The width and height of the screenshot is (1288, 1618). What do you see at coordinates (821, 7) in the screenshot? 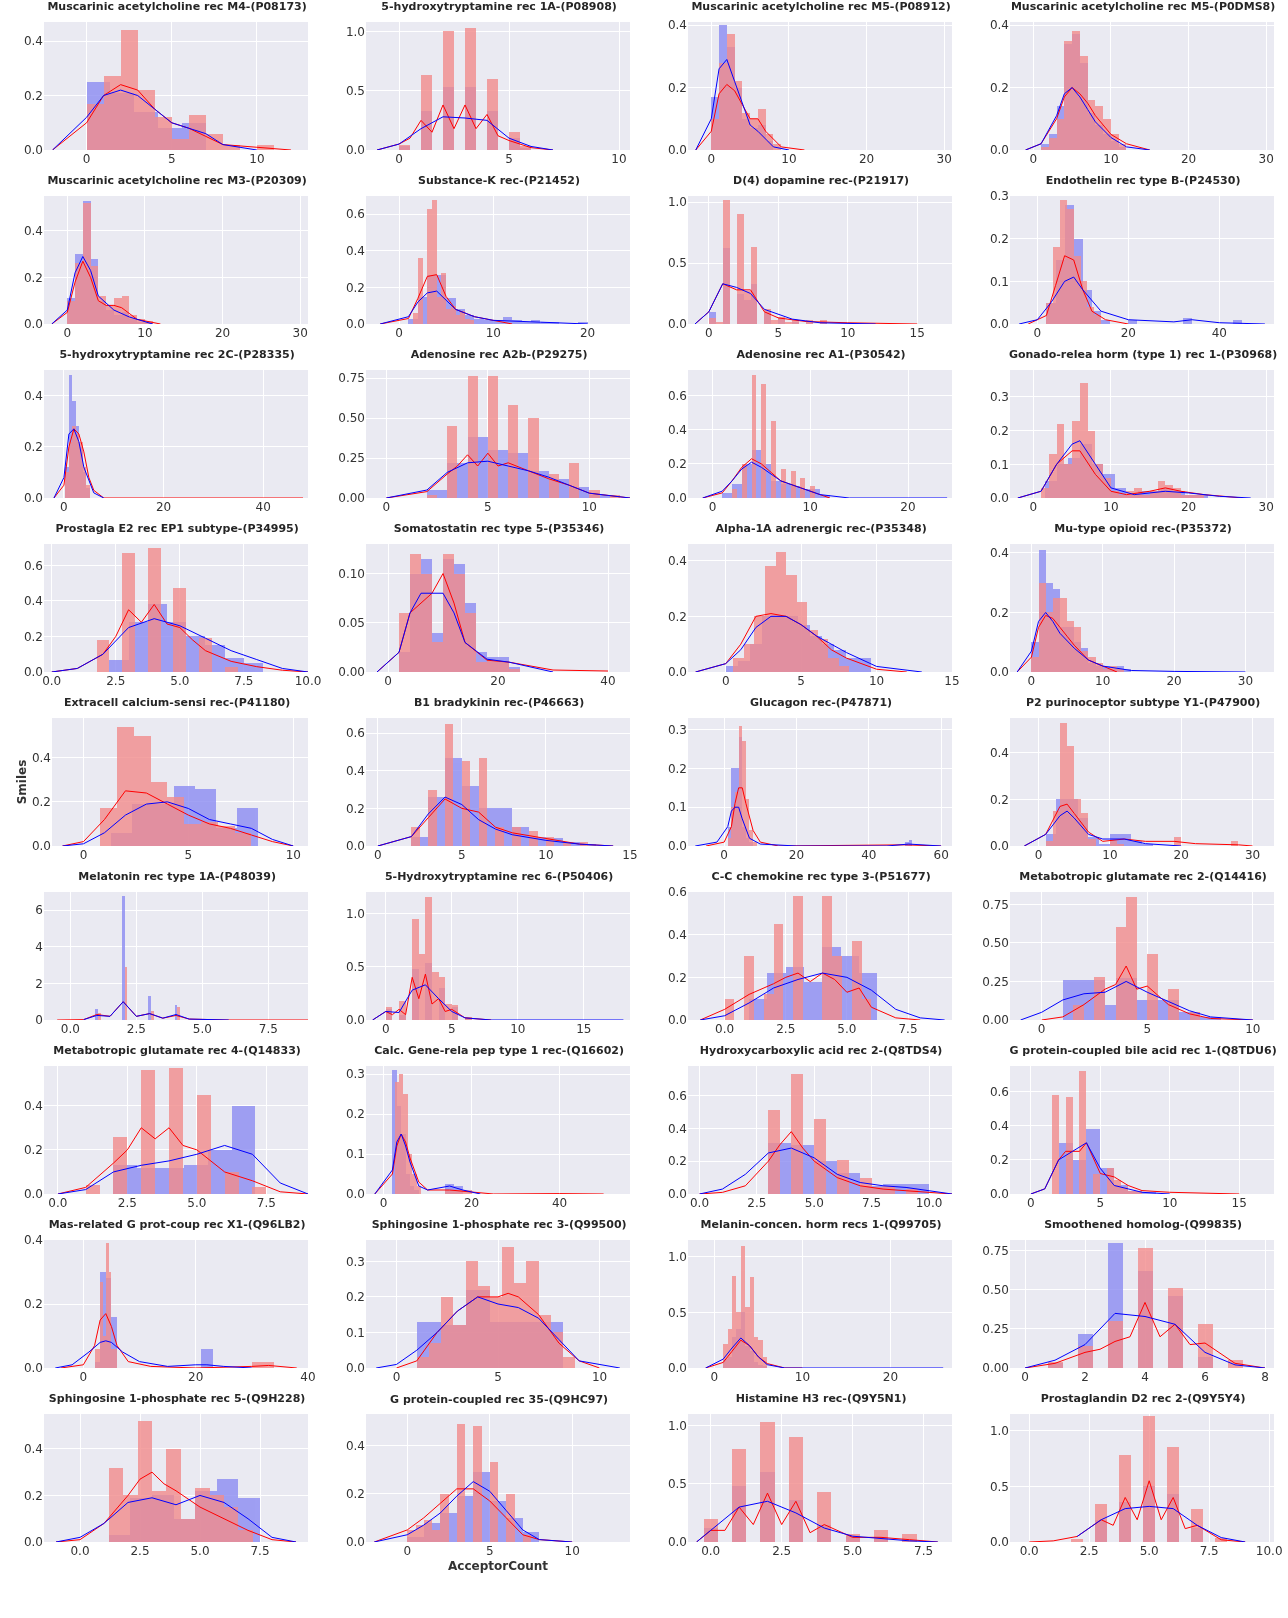
I see `chart-title: Muscarinic acetylcholine rec M5-(P08912)` at bounding box center [821, 7].